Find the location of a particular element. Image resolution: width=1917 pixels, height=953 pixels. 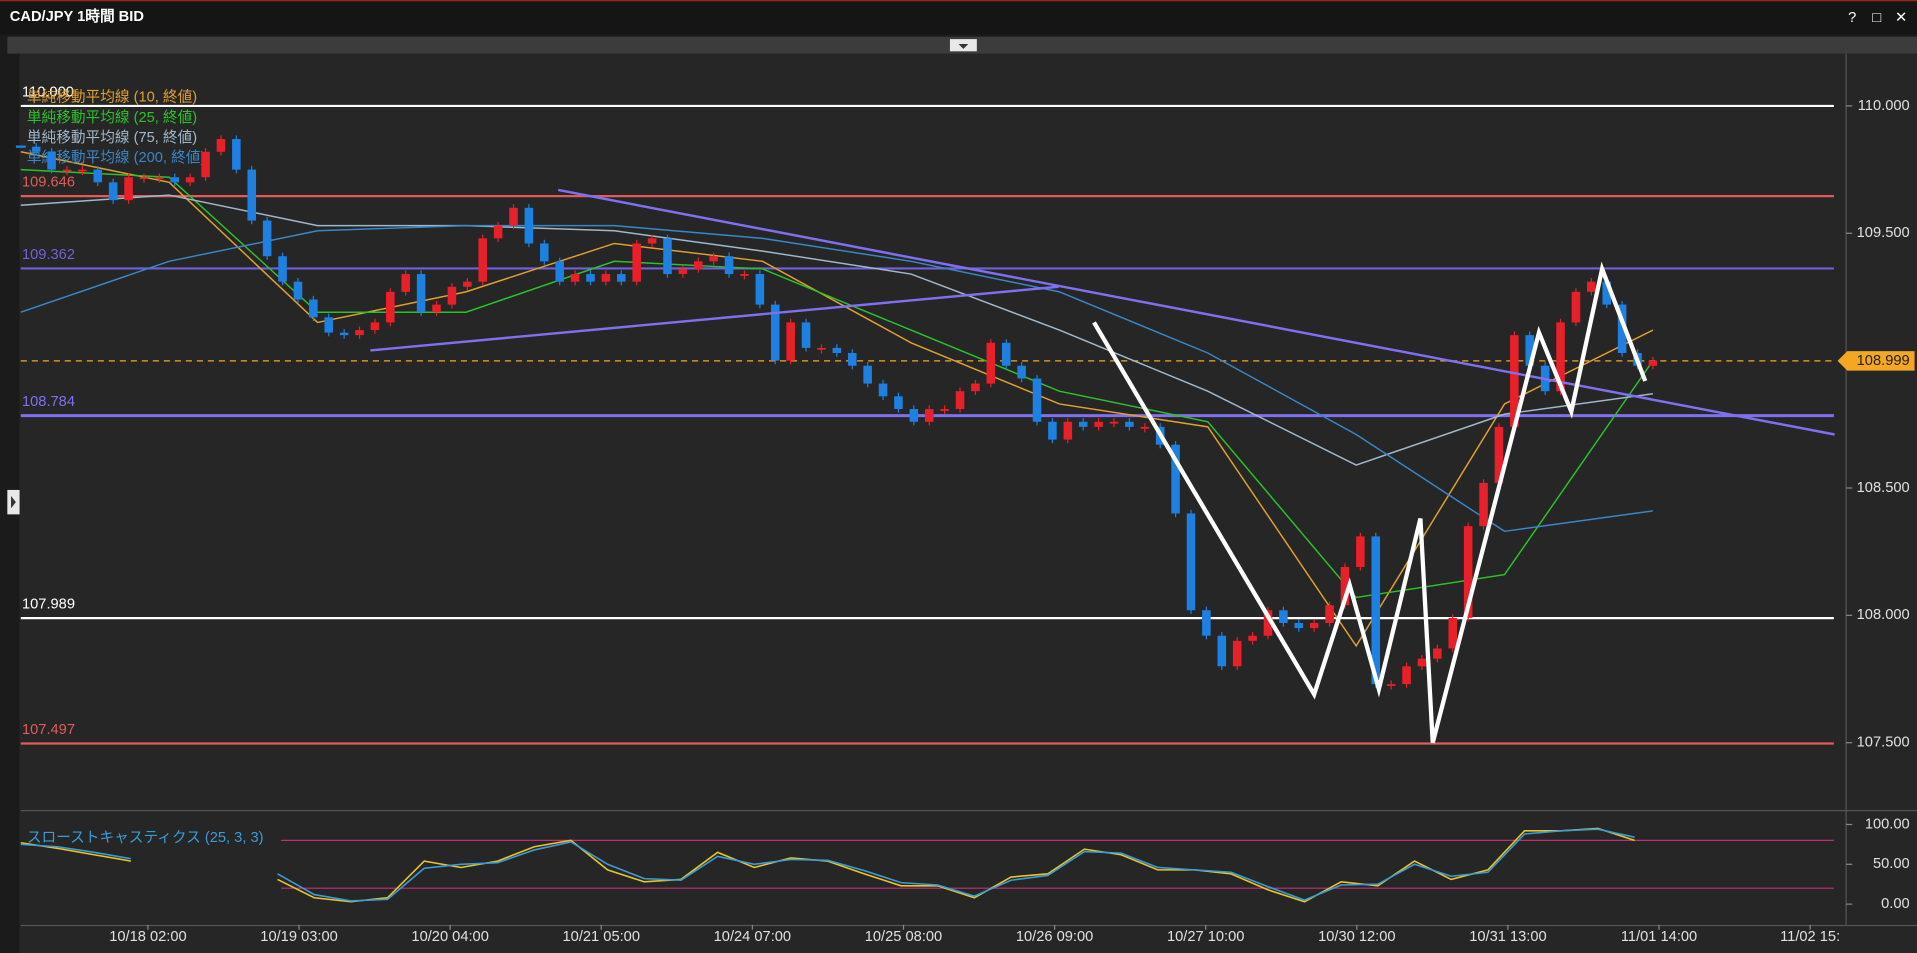

y-tick-label: 108.500 is located at coordinates (1883, 488).